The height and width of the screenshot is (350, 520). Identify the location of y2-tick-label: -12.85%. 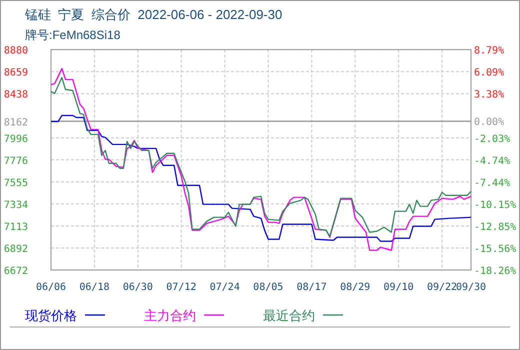
(495, 227).